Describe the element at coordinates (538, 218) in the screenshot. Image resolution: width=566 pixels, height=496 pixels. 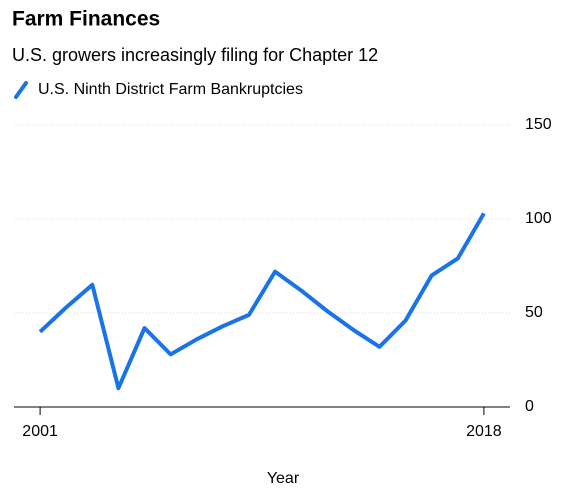
I see `y-tick-label: 100` at that location.